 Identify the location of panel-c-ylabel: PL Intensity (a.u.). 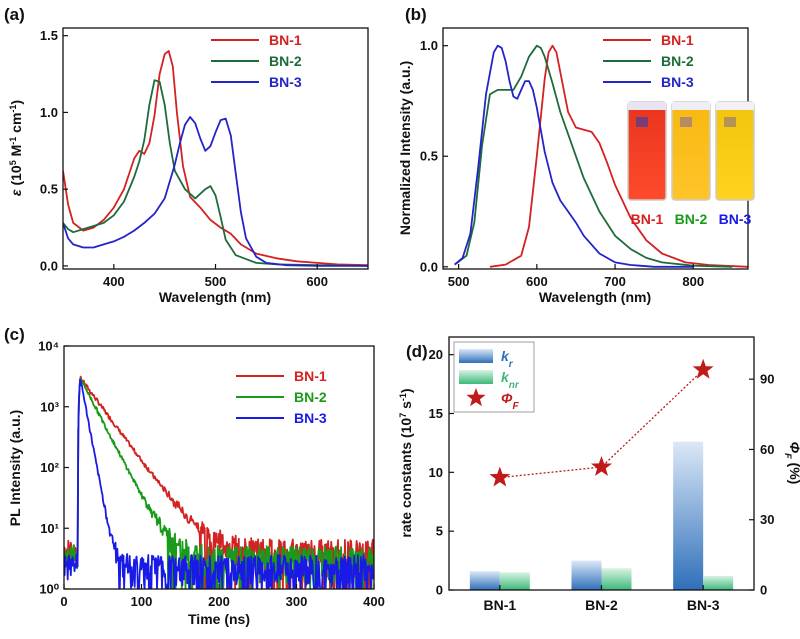
(15, 468).